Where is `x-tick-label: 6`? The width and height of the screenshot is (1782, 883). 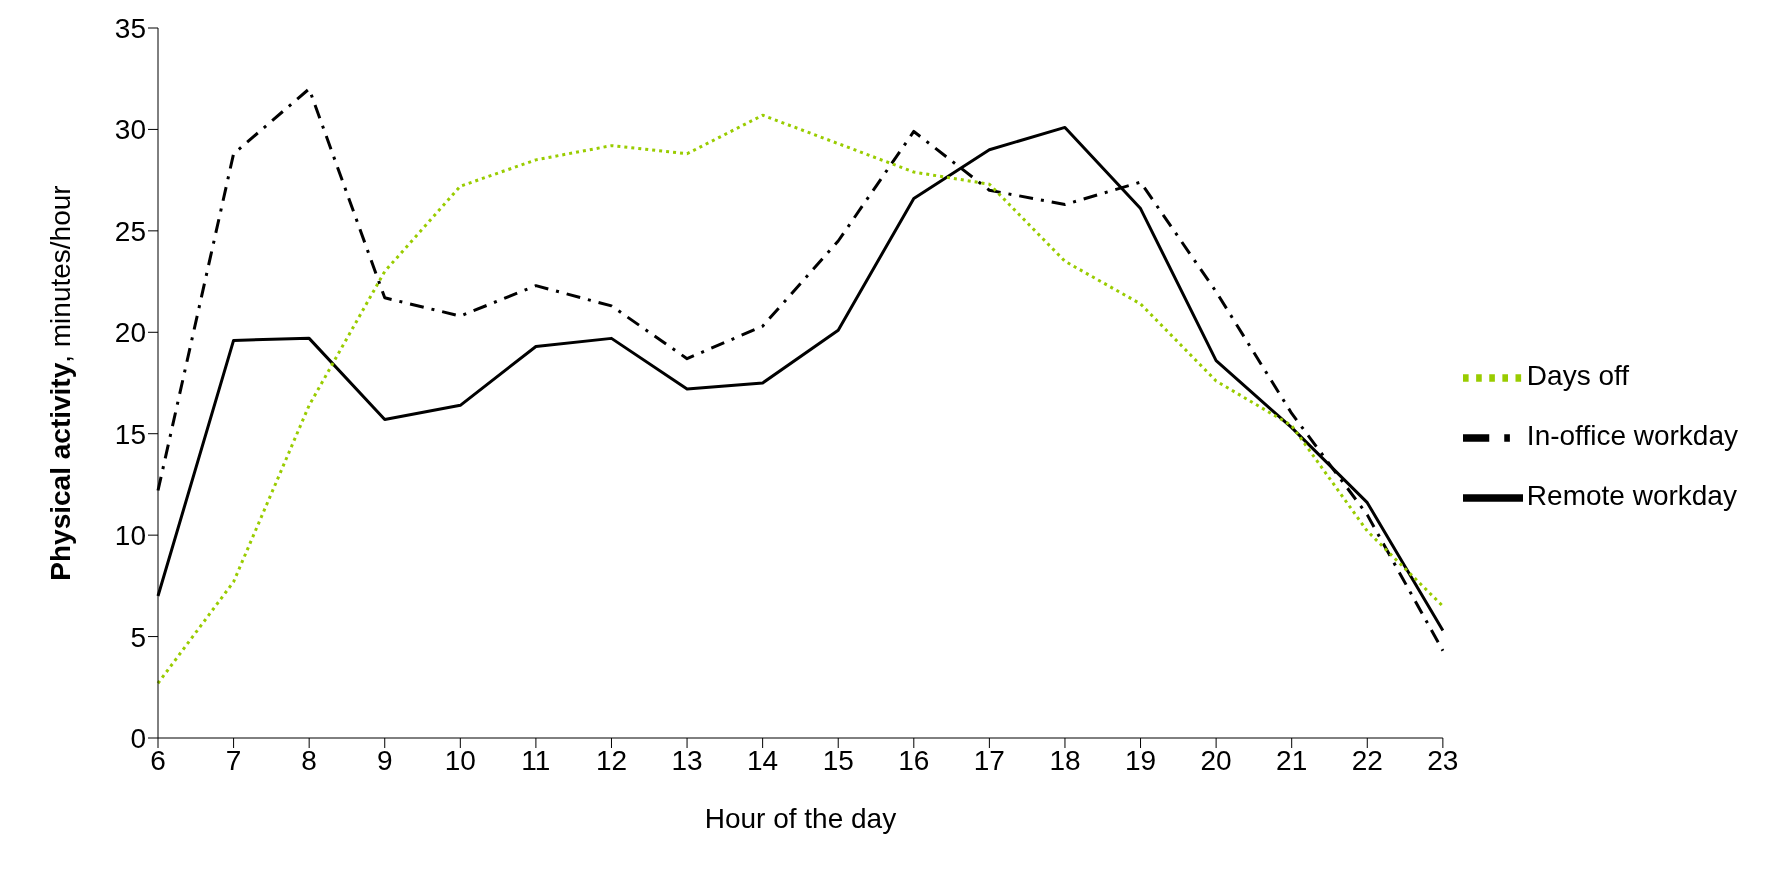
x-tick-label: 6 is located at coordinates (158, 760).